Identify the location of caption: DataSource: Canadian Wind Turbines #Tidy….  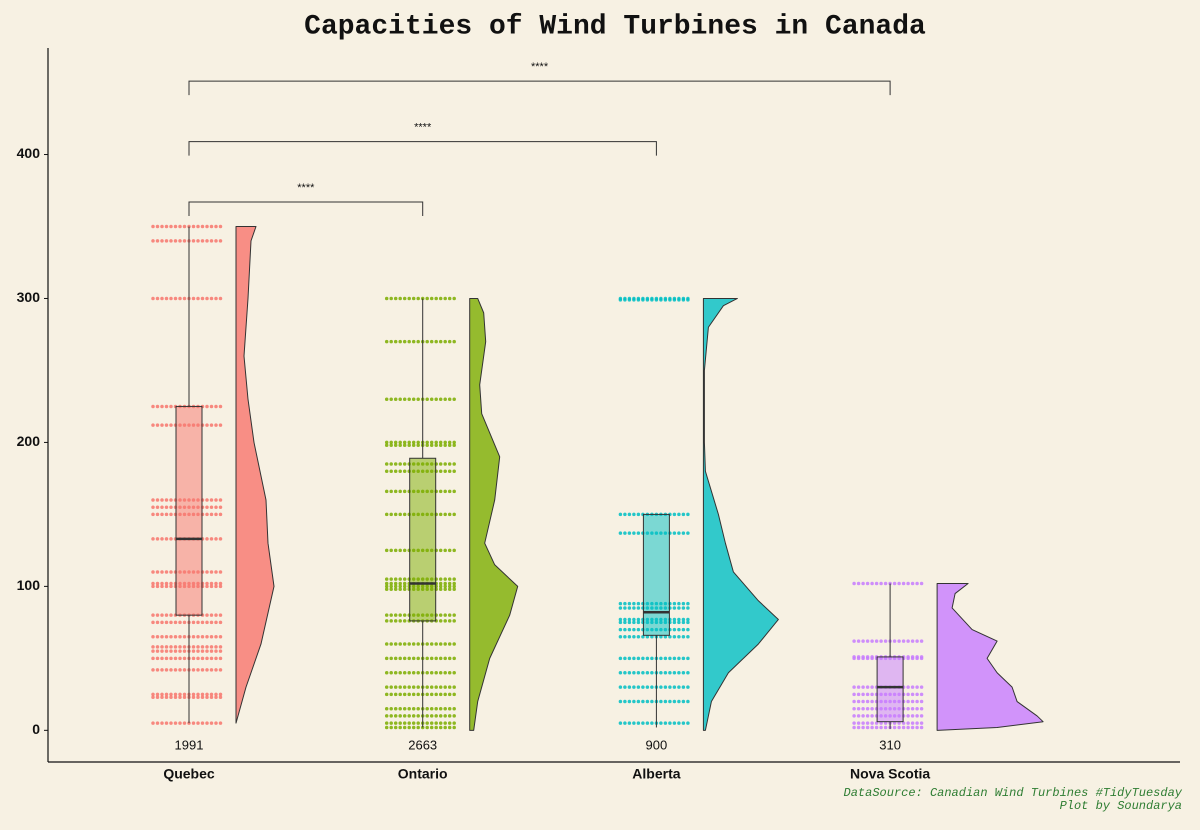
(1013, 793).